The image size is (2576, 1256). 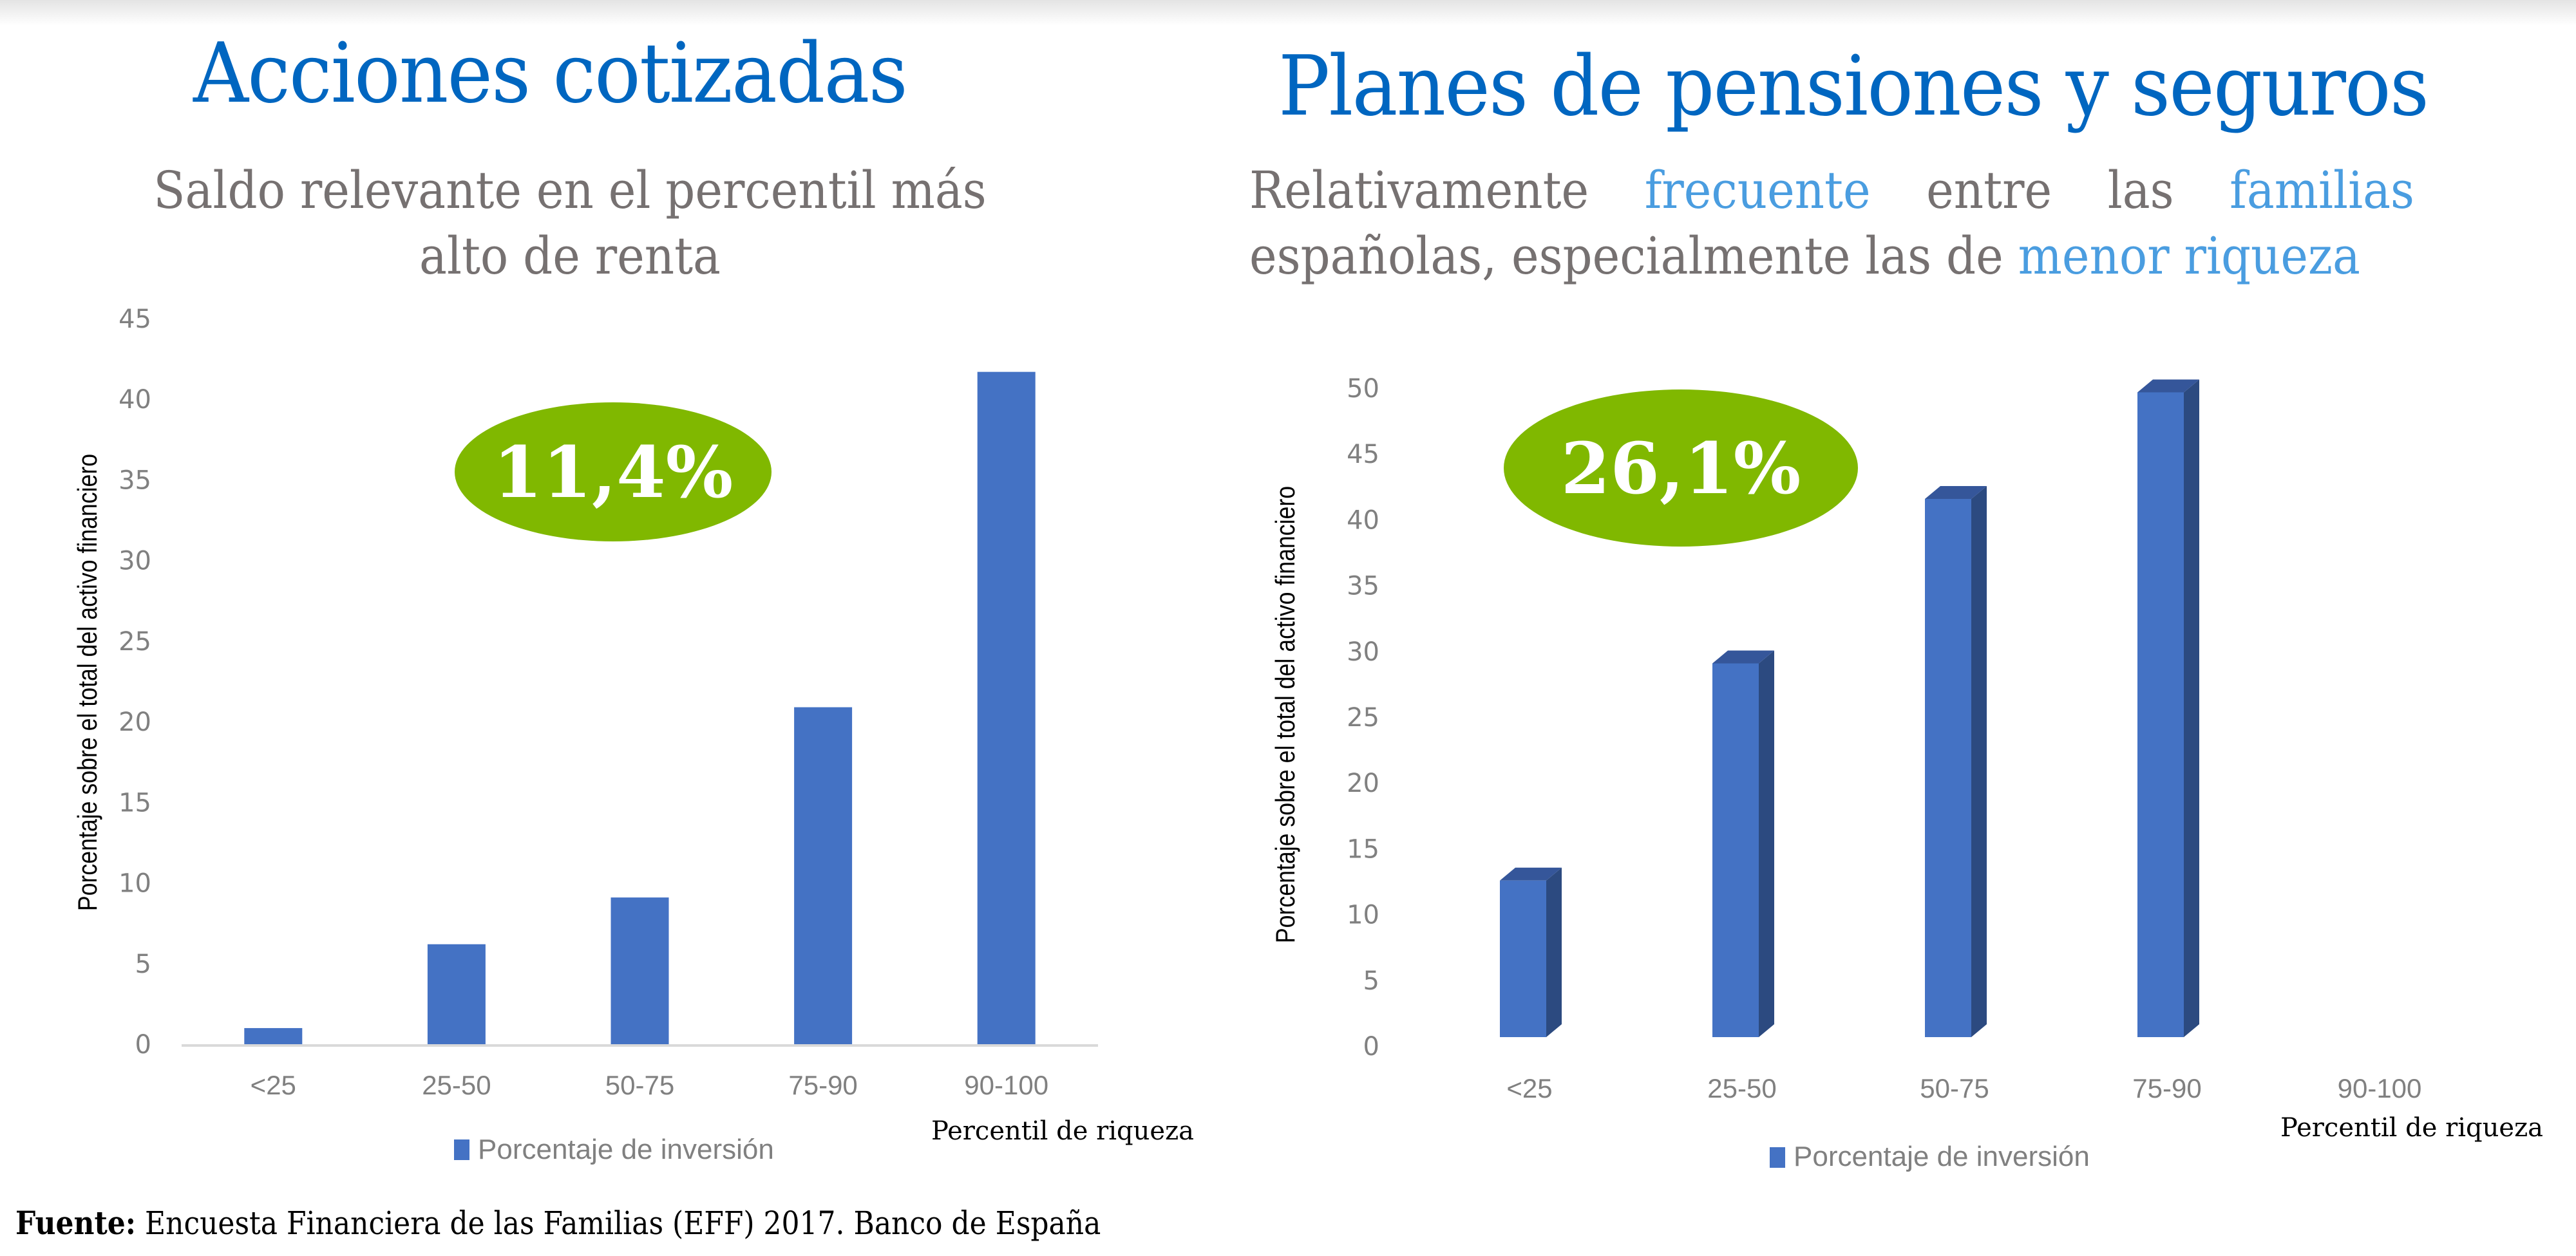 I want to click on badge-value: 26,1%, so click(x=1681, y=468).